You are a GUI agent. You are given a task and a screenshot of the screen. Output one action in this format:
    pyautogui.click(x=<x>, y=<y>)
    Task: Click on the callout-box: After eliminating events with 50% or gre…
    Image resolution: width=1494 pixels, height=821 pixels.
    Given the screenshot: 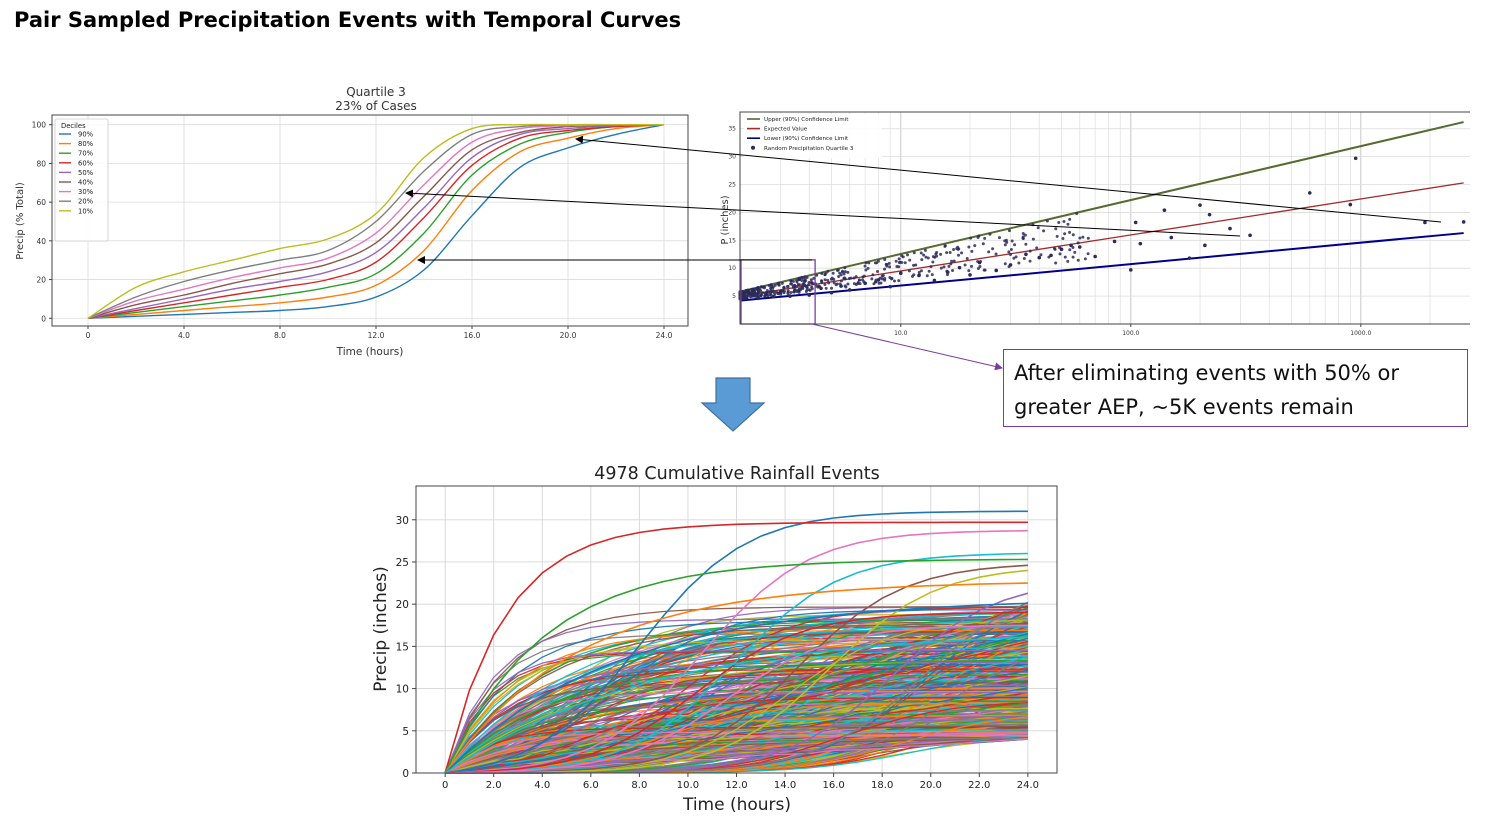 What is the action you would take?
    pyautogui.click(x=1235, y=388)
    